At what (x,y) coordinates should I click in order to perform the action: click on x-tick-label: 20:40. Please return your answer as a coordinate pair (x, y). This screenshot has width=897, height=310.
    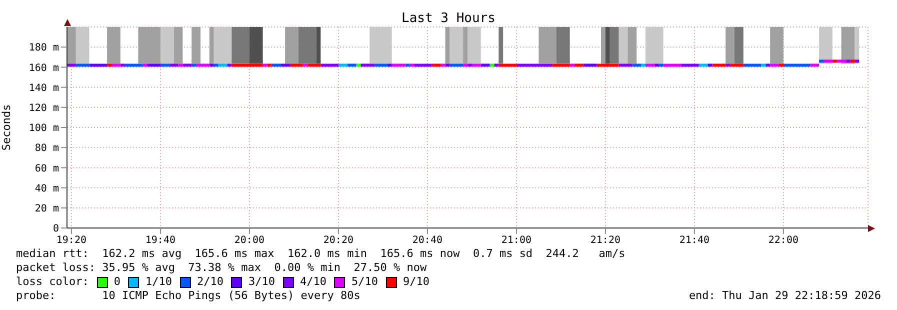
    Looking at the image, I should click on (427, 240).